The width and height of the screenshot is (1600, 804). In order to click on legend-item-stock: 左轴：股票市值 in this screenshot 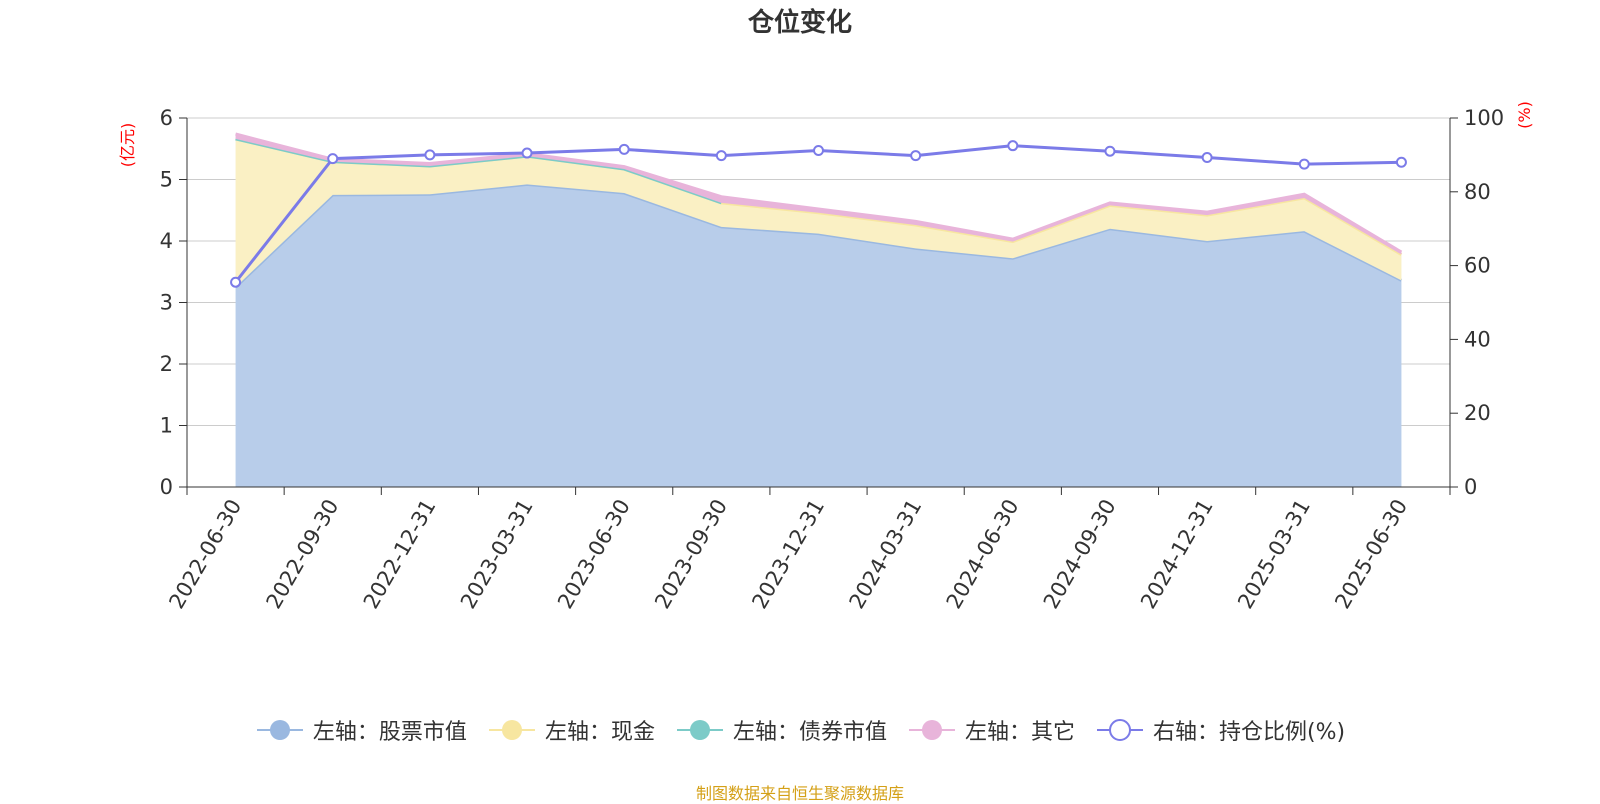, I will do `click(361, 730)`.